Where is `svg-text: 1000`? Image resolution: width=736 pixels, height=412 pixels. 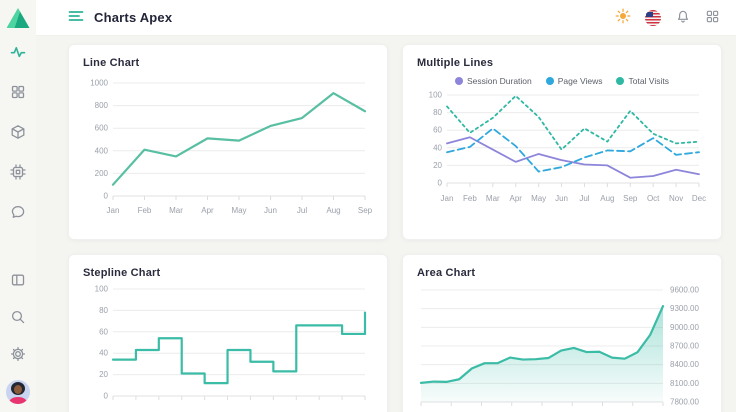
svg-text: 1000 is located at coordinates (99, 83).